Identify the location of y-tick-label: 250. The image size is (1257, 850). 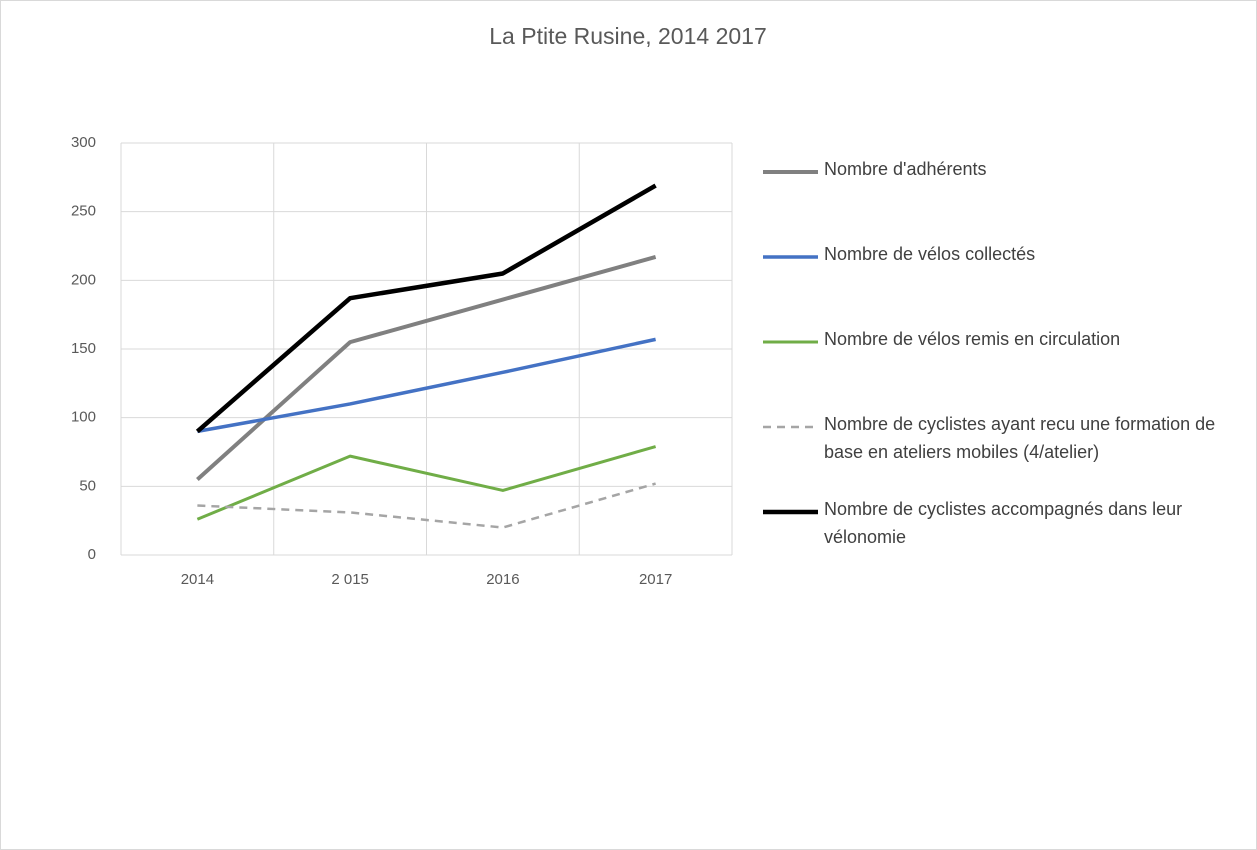
(83, 211).